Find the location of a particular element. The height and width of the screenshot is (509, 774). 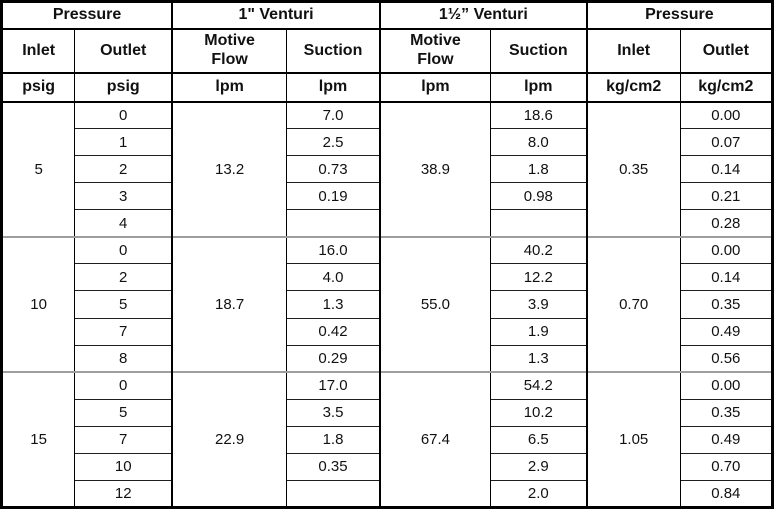

cell-inlet-kg: 0.70 is located at coordinates (633, 304).